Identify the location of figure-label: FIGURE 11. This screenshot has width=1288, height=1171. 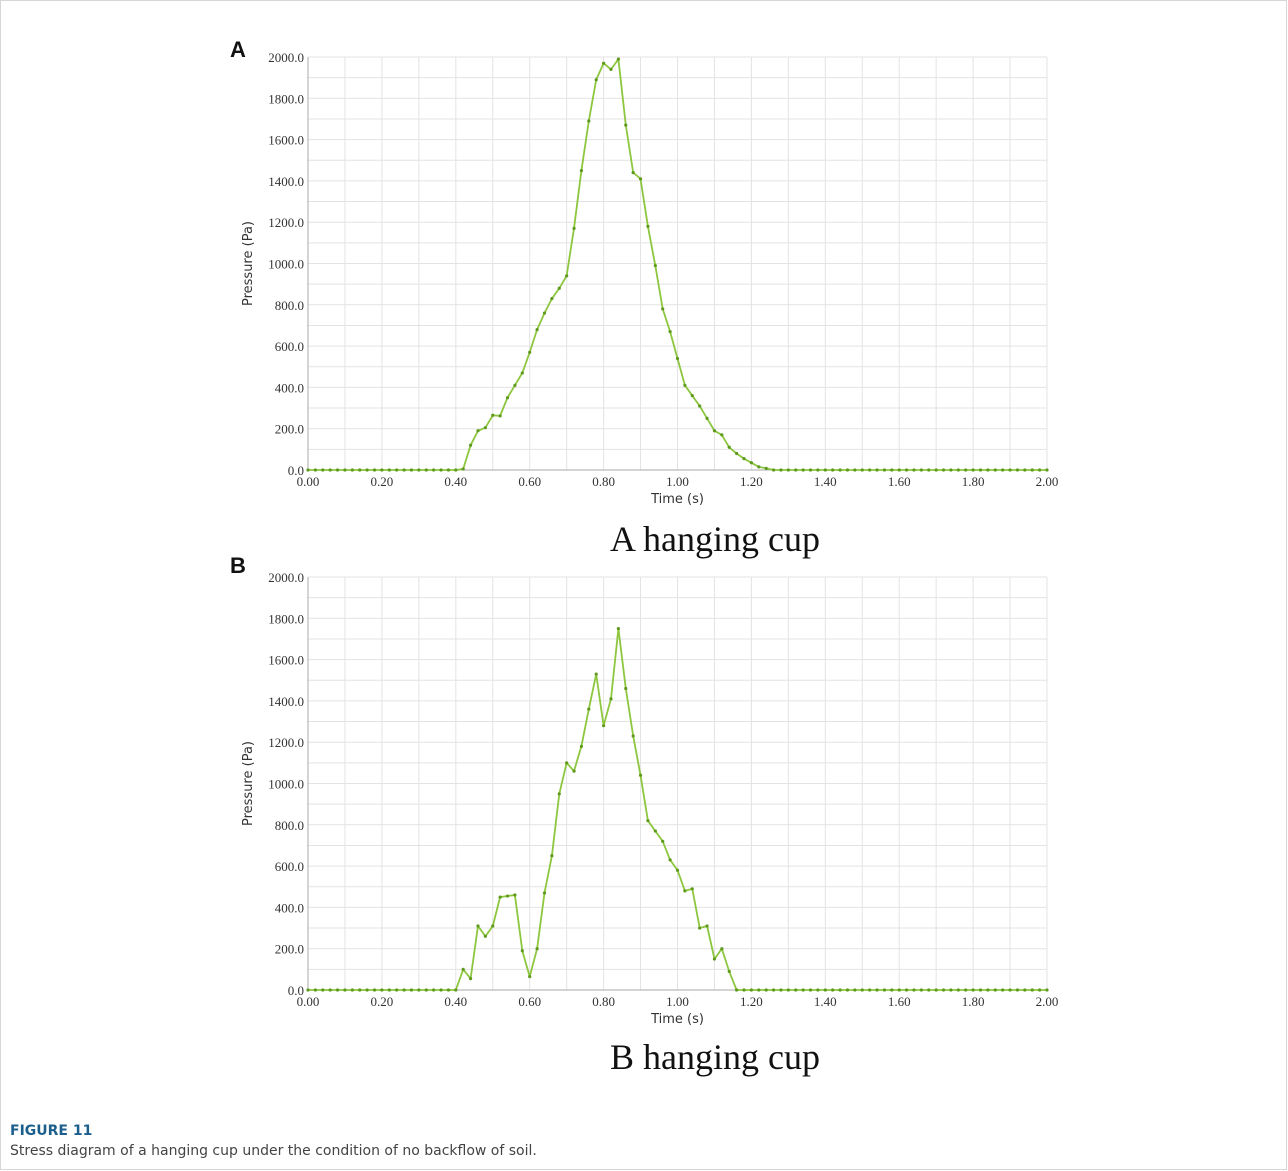
(51, 1131).